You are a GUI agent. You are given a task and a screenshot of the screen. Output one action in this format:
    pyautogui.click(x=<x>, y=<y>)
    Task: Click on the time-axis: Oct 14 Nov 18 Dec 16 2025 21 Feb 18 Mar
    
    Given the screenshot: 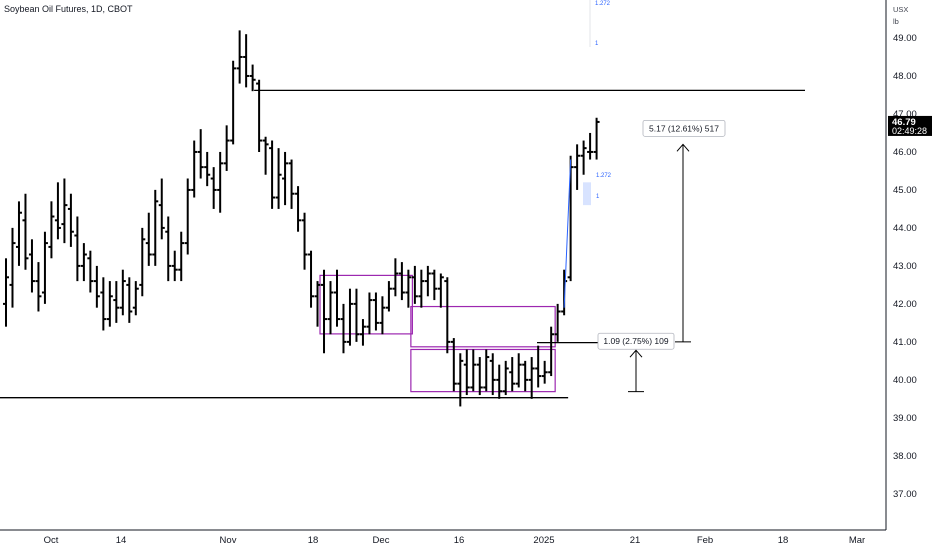 What is the action you would take?
    pyautogui.click(x=455, y=540)
    